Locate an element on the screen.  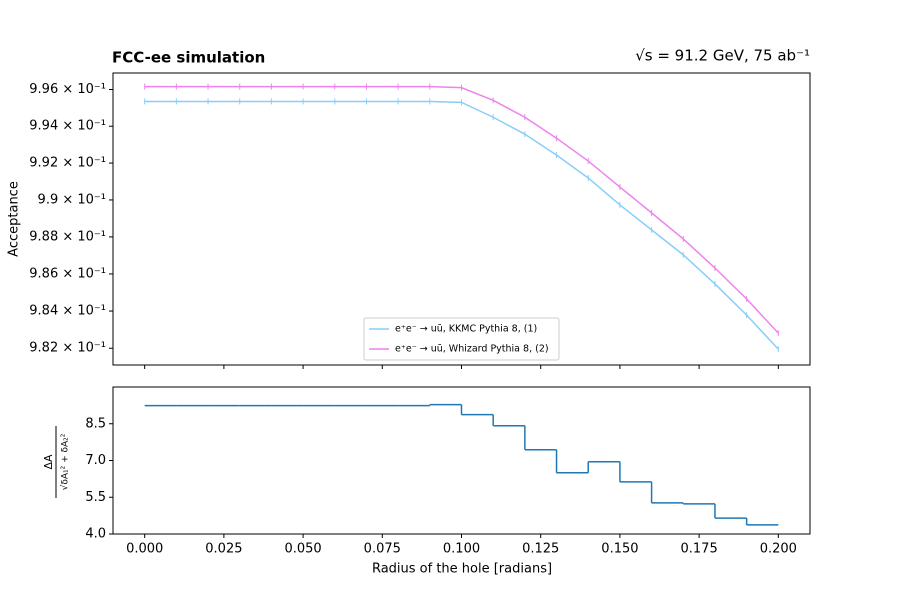
legend-box is located at coordinates (461, 339).